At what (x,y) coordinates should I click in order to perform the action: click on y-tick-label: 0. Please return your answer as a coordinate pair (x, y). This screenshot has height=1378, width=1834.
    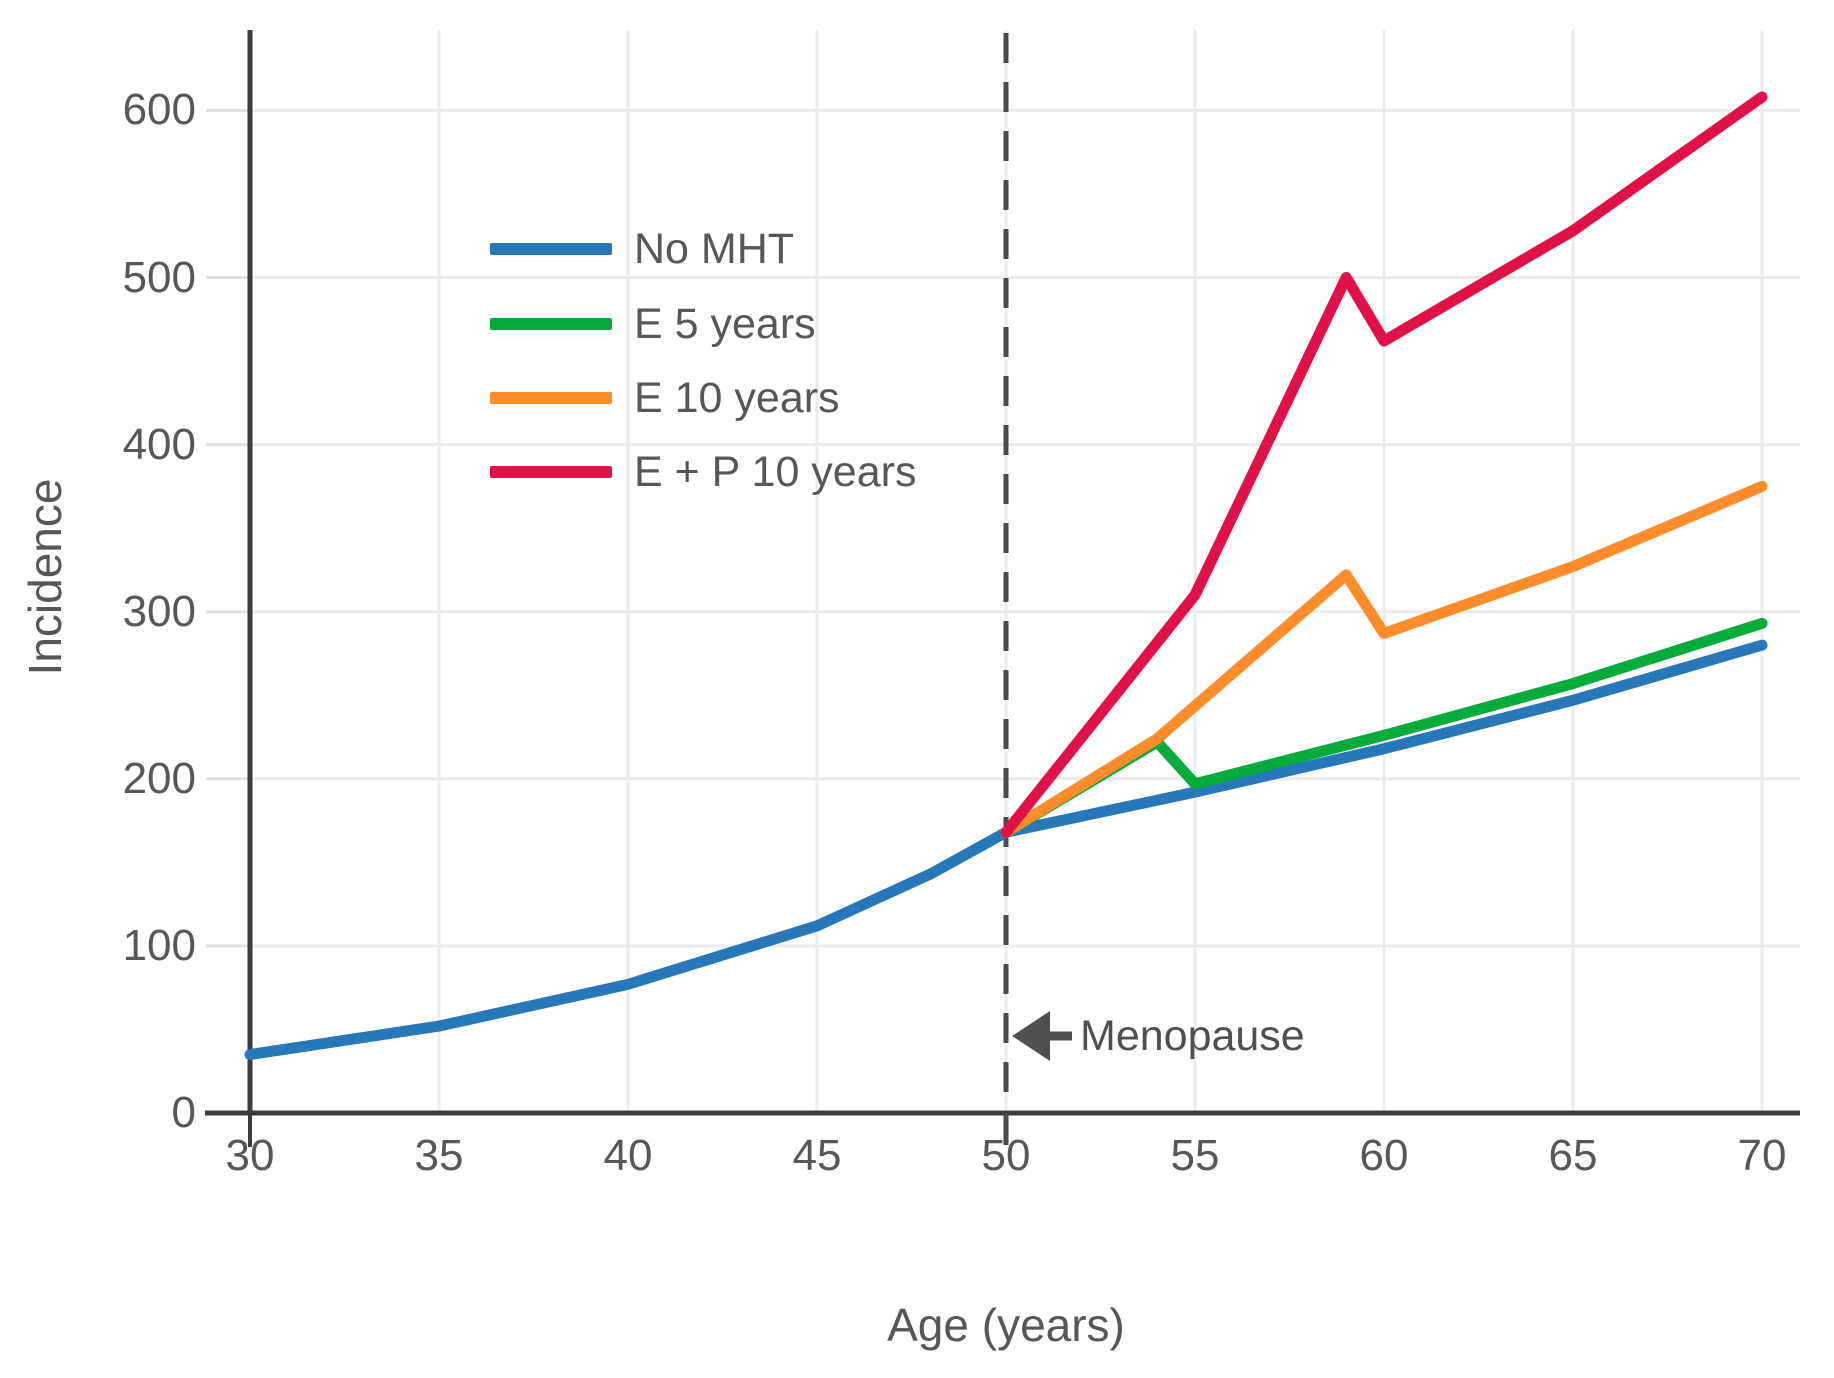
    Looking at the image, I should click on (183, 1112).